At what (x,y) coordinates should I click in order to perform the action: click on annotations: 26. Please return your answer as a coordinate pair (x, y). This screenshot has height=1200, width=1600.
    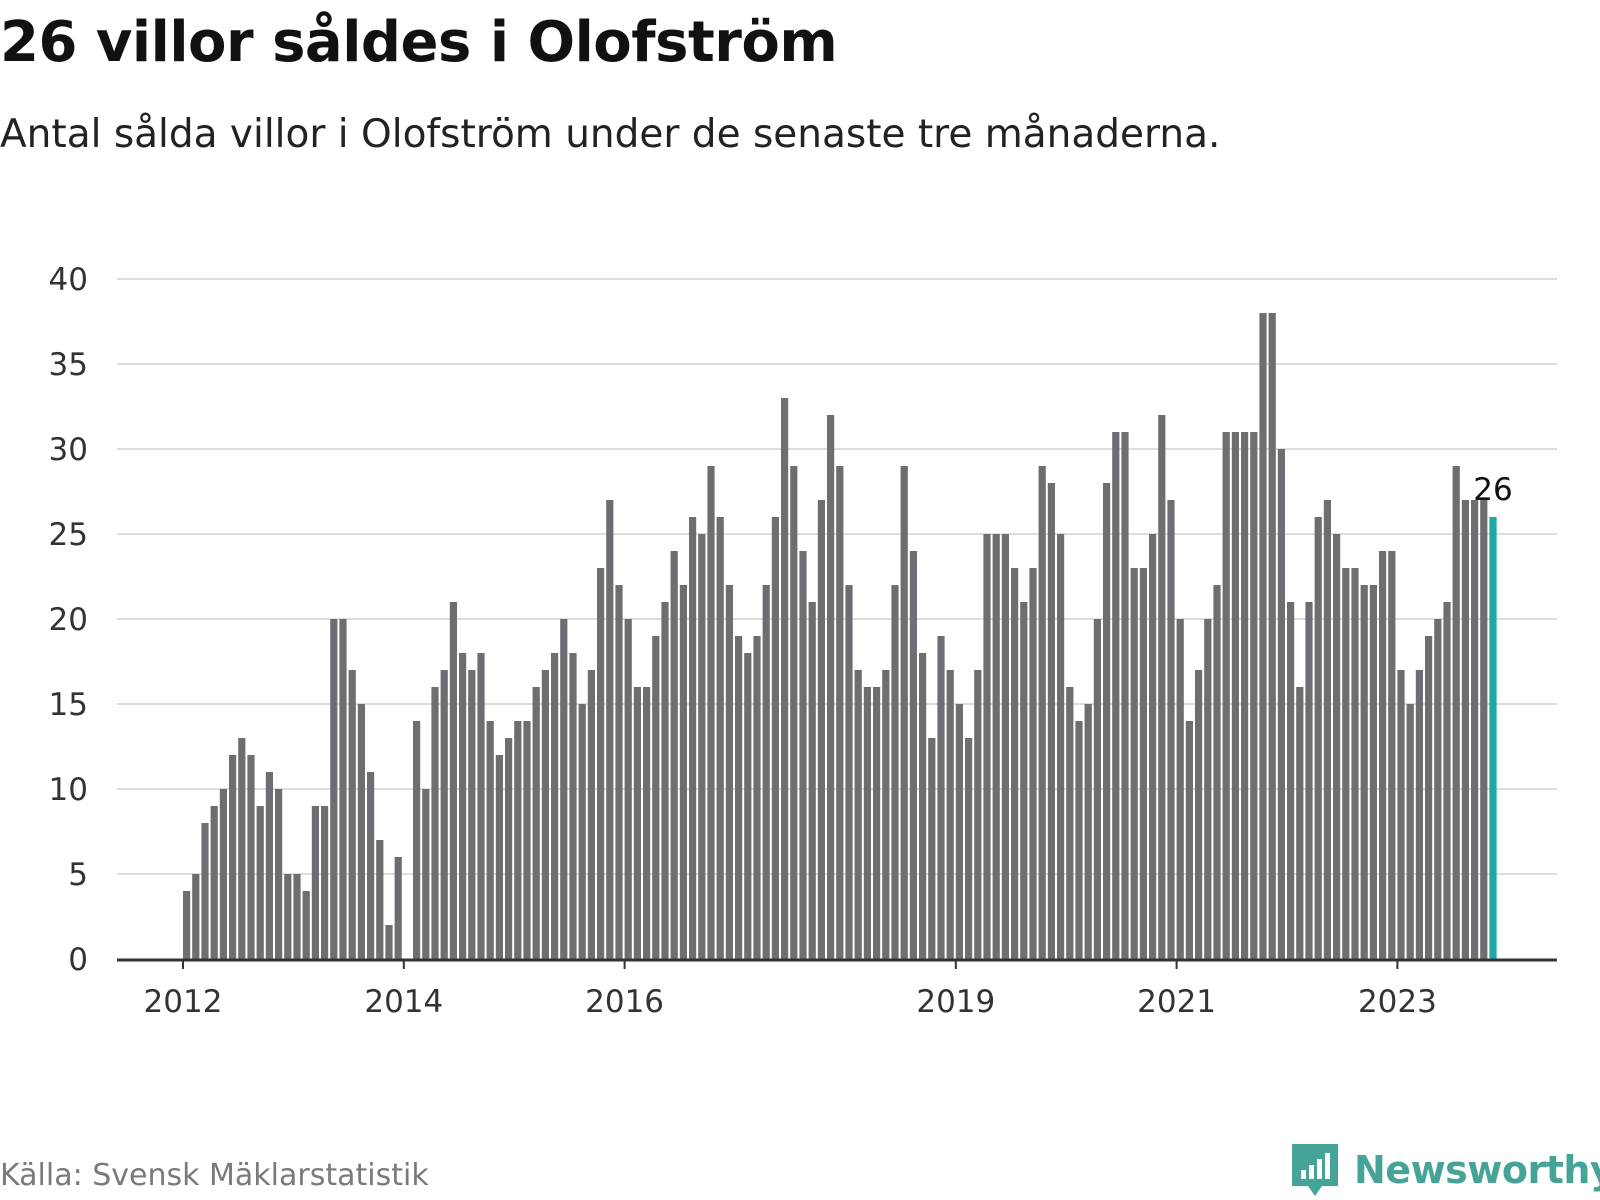
    Looking at the image, I should click on (1492, 490).